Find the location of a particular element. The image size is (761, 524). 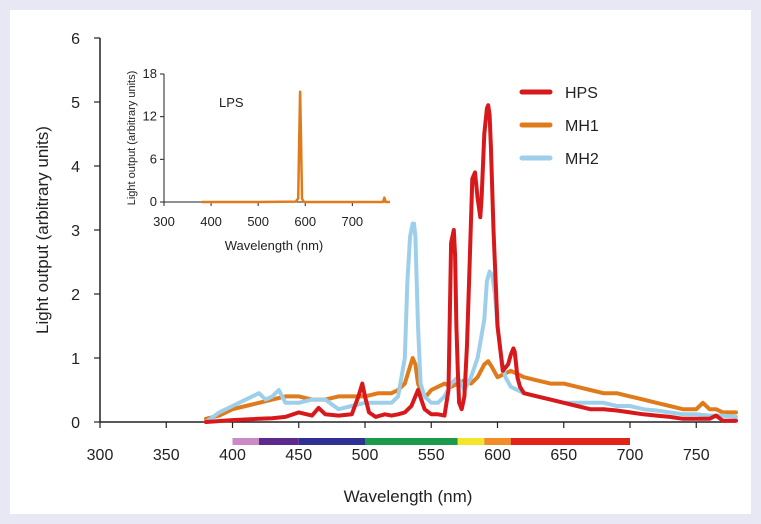

y-tick-label: 0 is located at coordinates (75, 423).